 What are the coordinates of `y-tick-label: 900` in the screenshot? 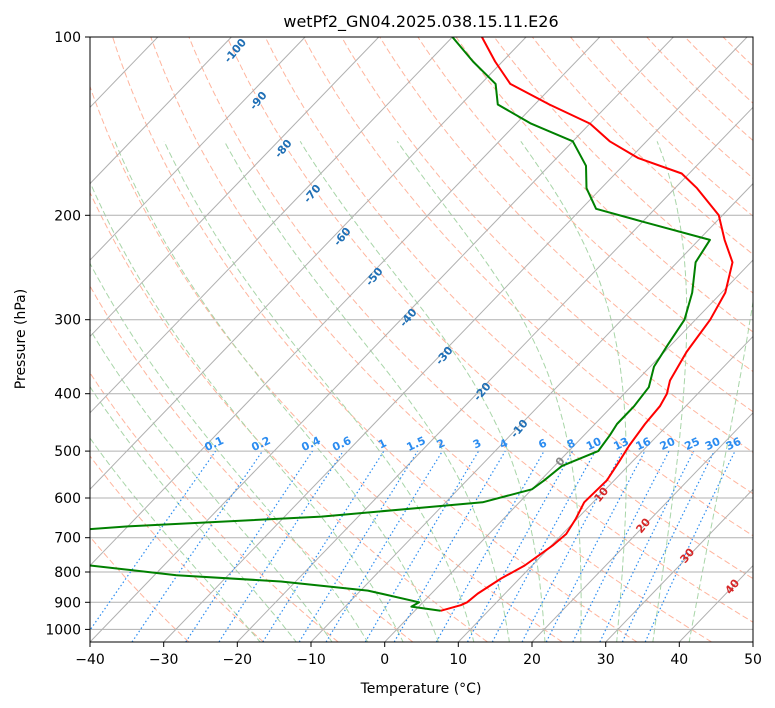 It's located at (67, 603).